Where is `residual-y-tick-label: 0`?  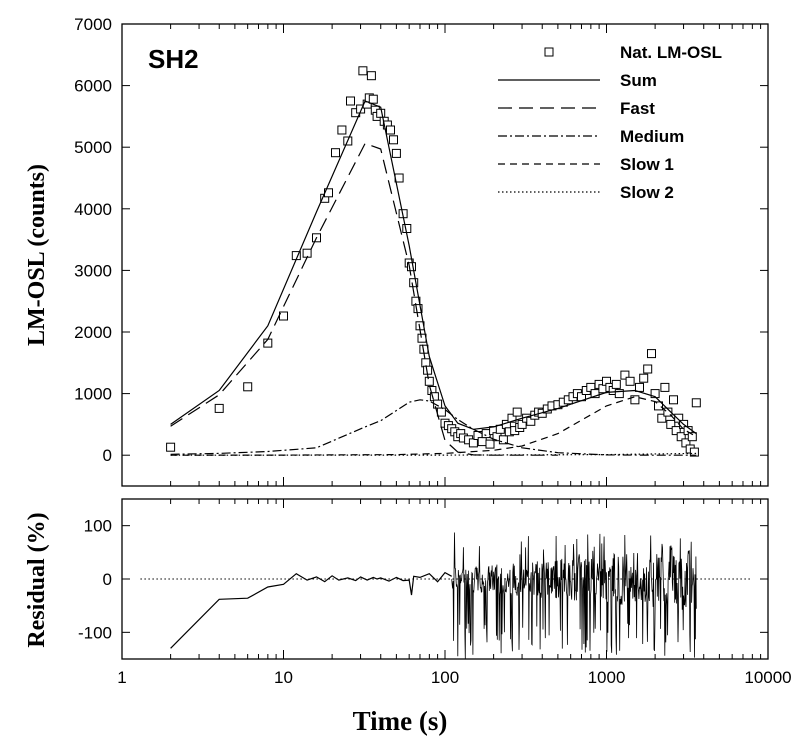 residual-y-tick-label: 0 is located at coordinates (107, 579).